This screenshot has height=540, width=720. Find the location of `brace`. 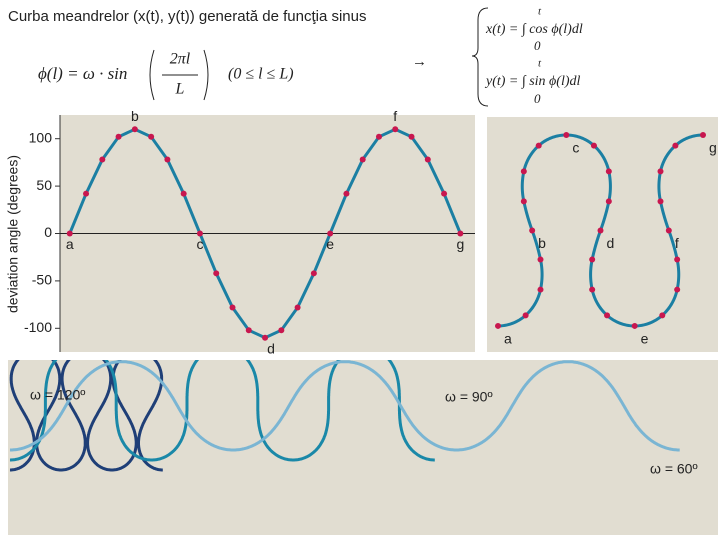

brace is located at coordinates (480, 57).